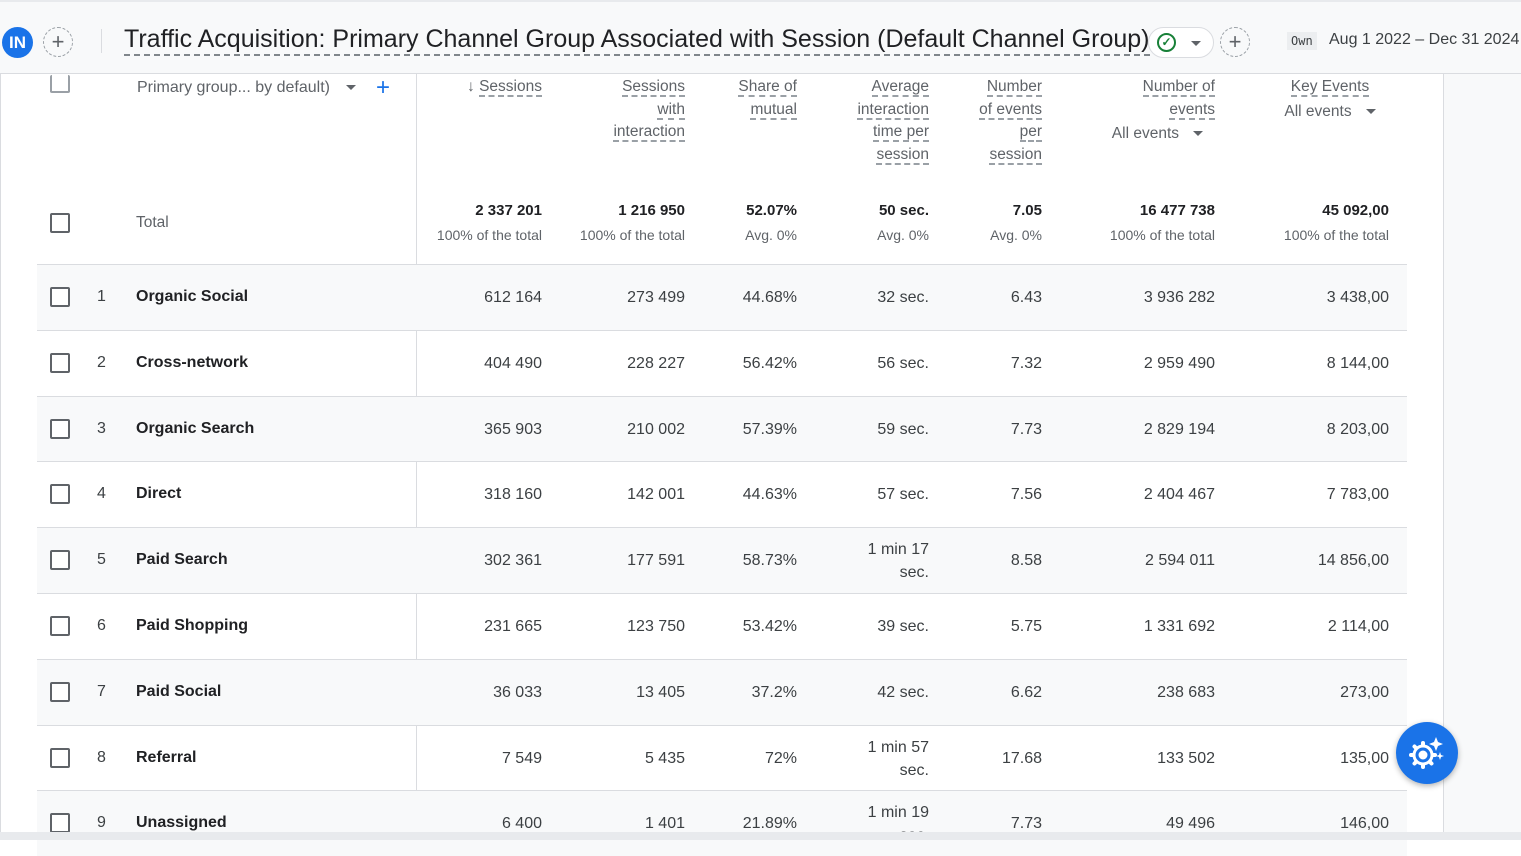 Image resolution: width=1521 pixels, height=856 pixels. What do you see at coordinates (166, 757) in the screenshot?
I see `channel-name: Referral` at bounding box center [166, 757].